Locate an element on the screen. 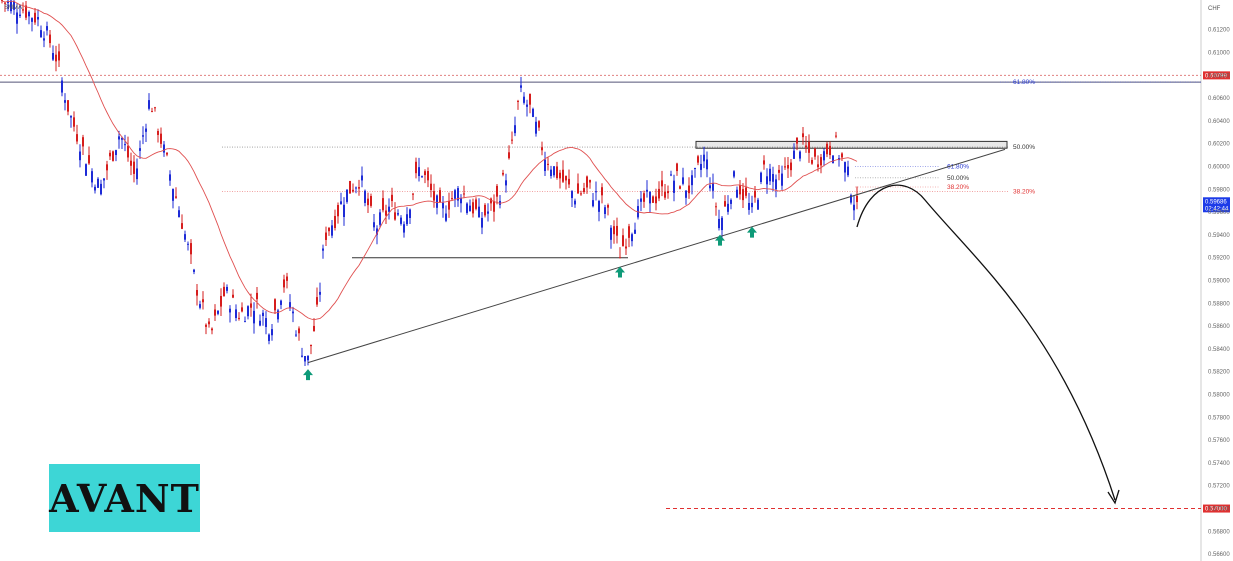 This screenshot has height=561, width=1233. current-price-time: 02:42:44 is located at coordinates (1217, 209).